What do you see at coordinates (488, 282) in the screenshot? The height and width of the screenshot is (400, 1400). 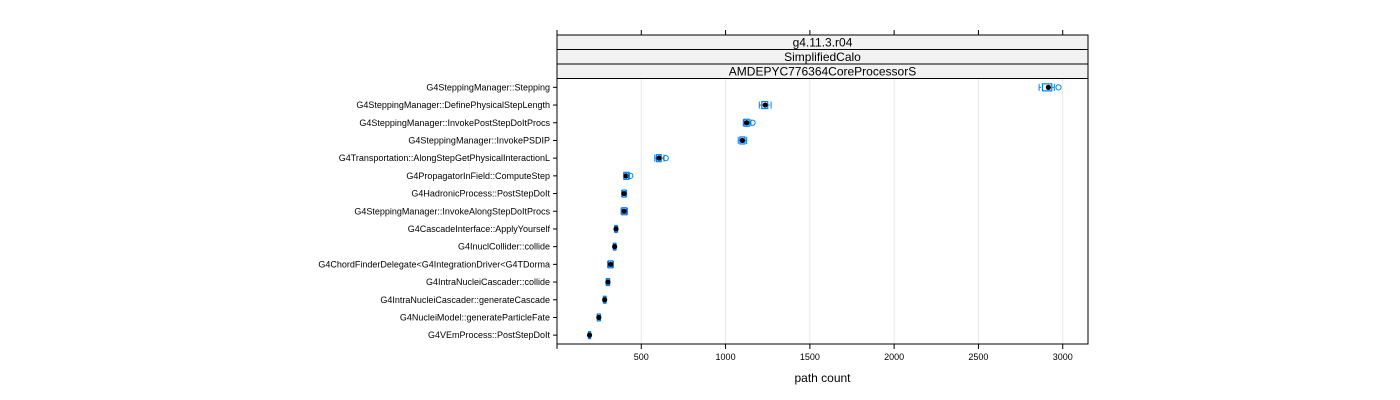 I see `category-label: G4IntraNucleiCascader::collide` at bounding box center [488, 282].